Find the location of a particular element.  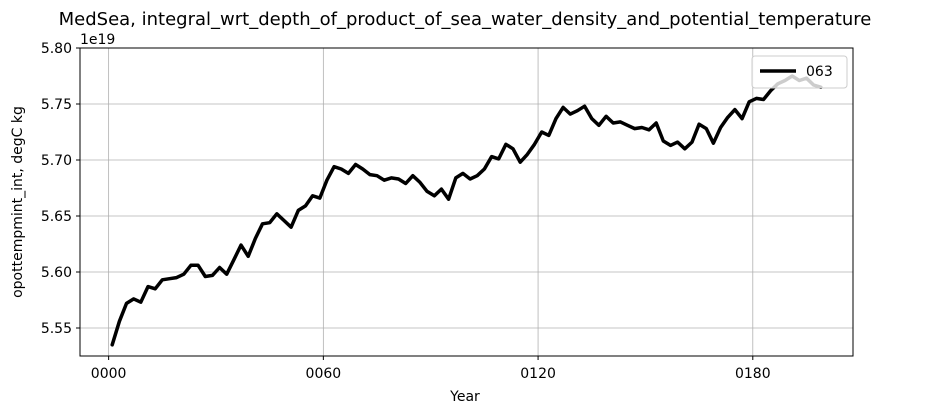

y-tick-label: 5.60 is located at coordinates (56, 273).